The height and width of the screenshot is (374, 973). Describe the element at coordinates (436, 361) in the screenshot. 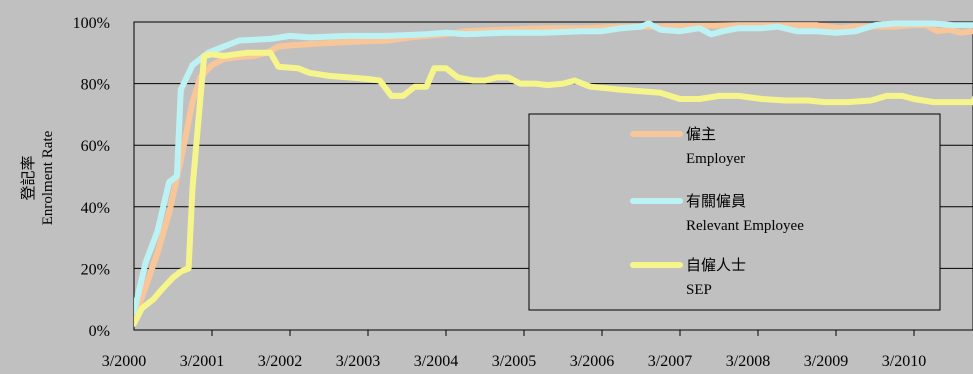

I see `x-tick-label: 3/2004` at that location.